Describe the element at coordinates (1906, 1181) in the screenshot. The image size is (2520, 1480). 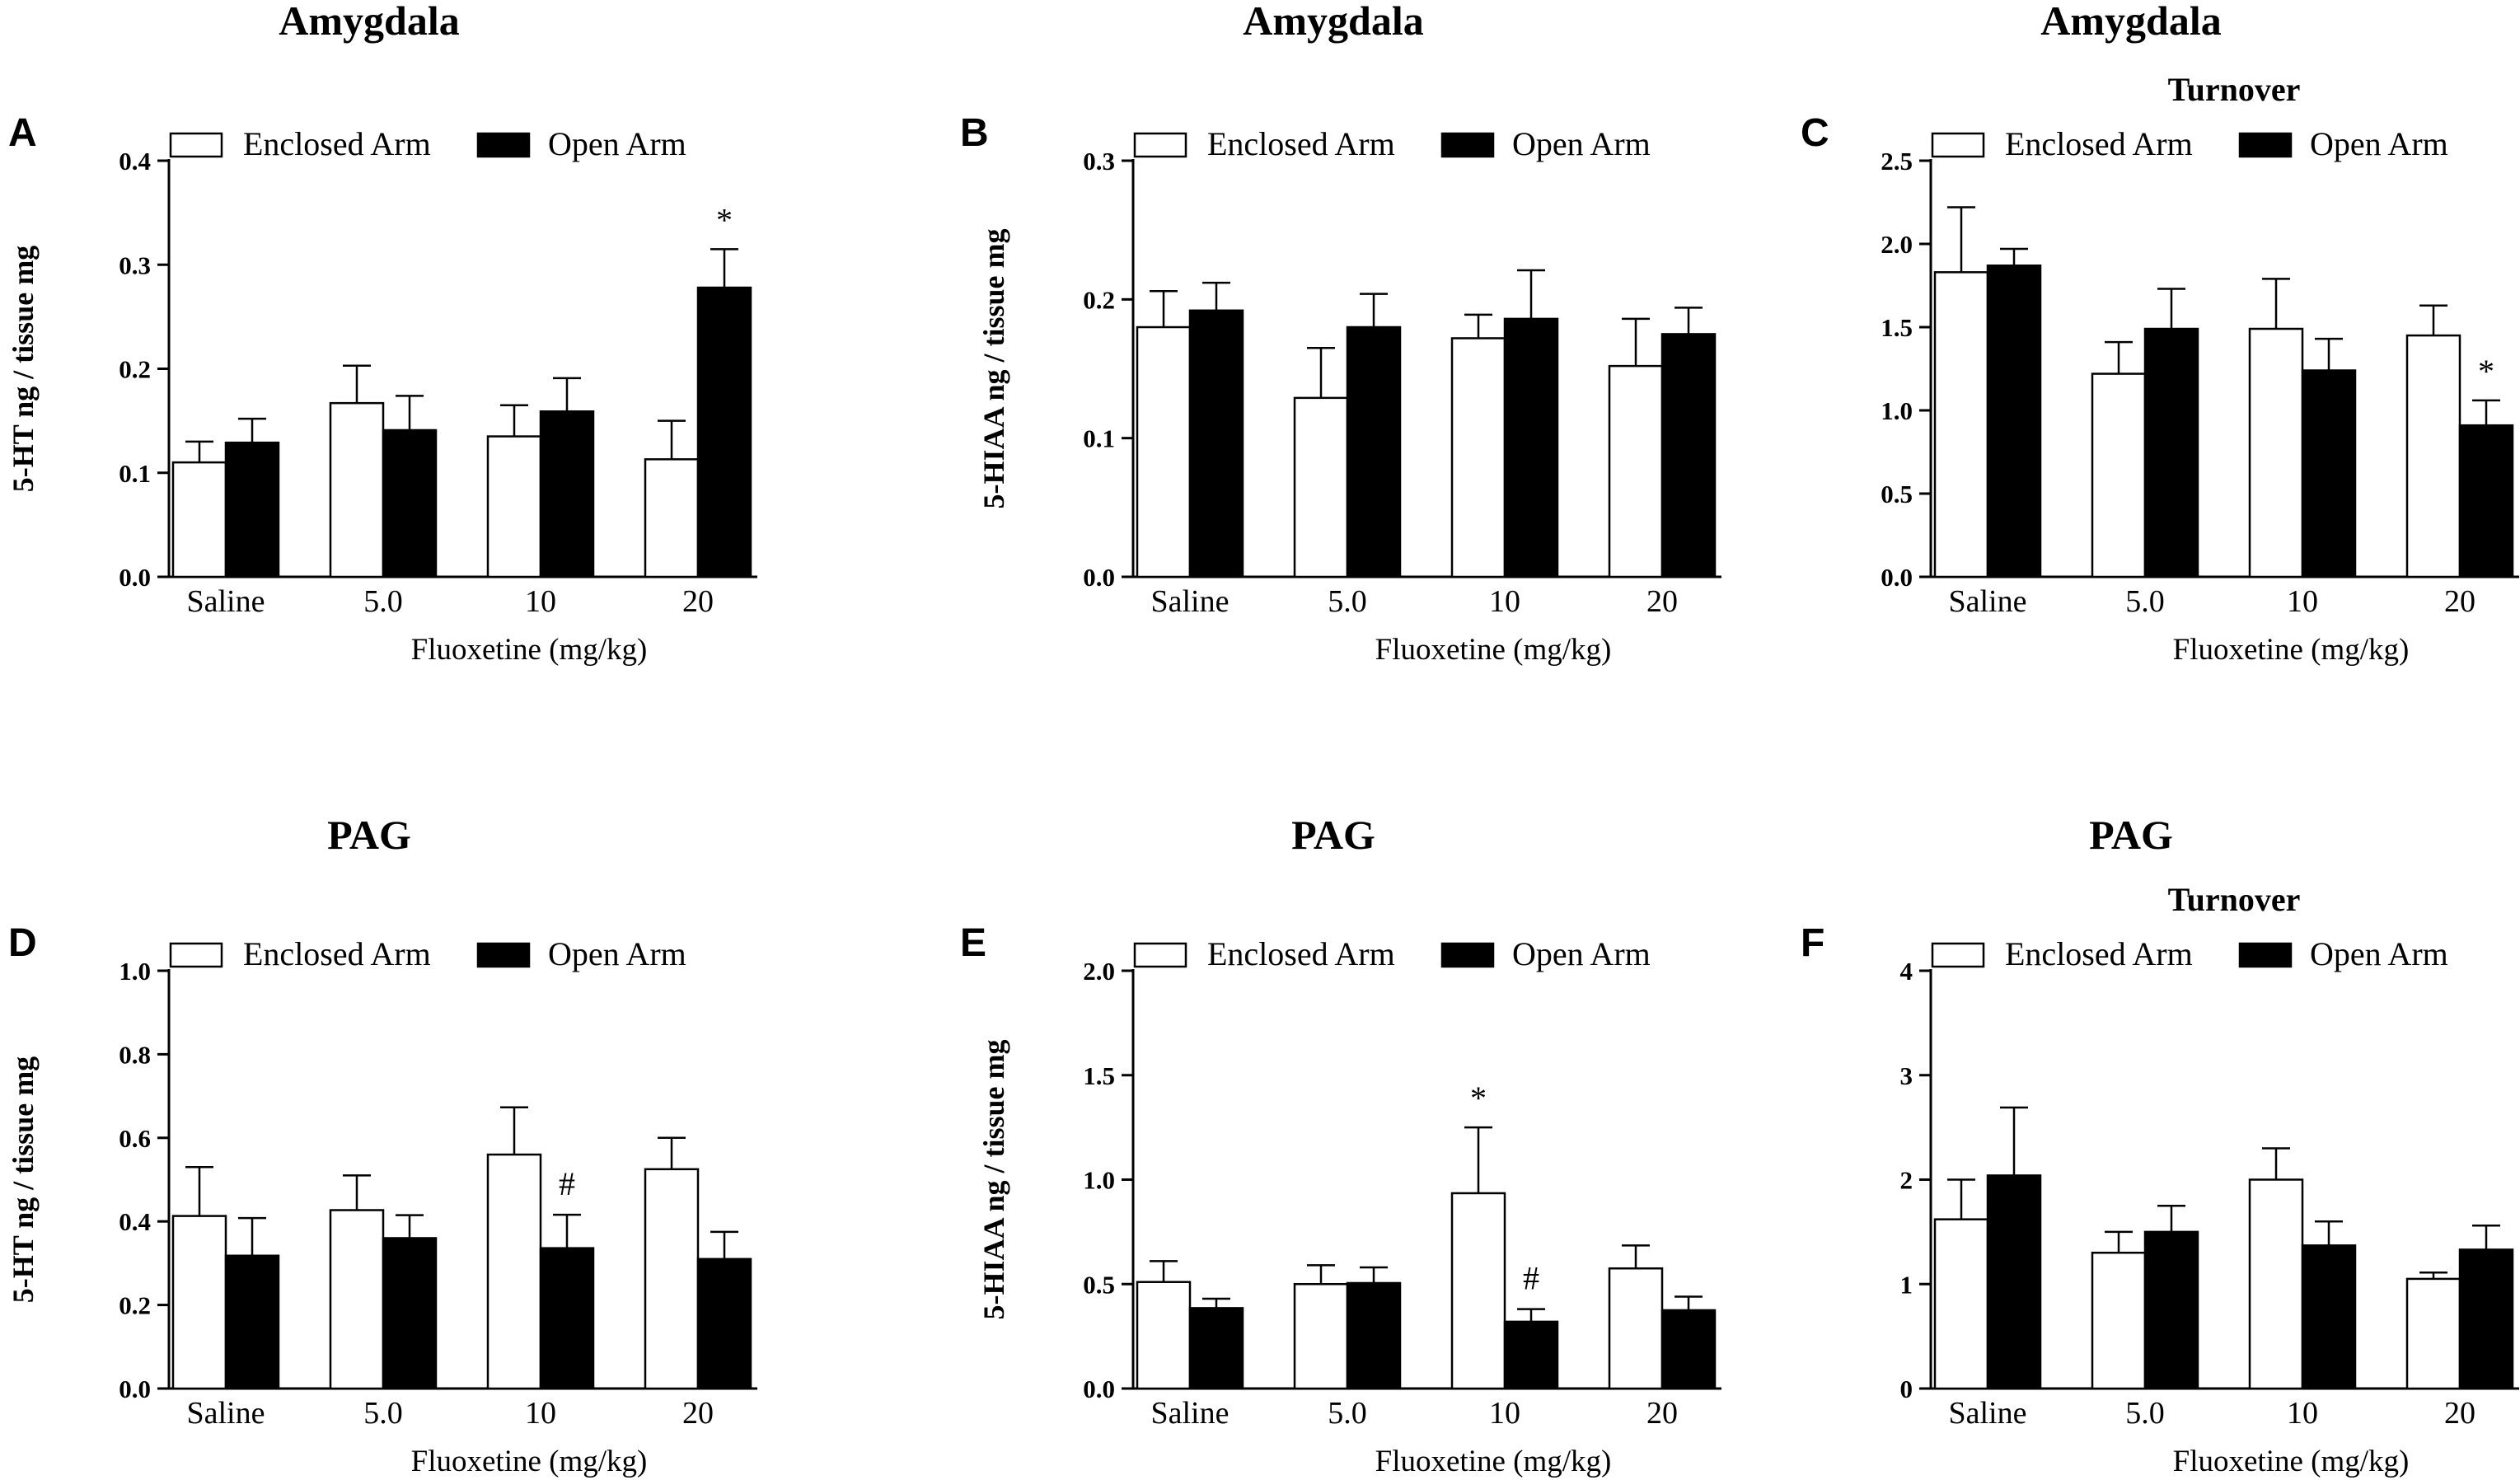
I see `y-tick-label: 2` at that location.